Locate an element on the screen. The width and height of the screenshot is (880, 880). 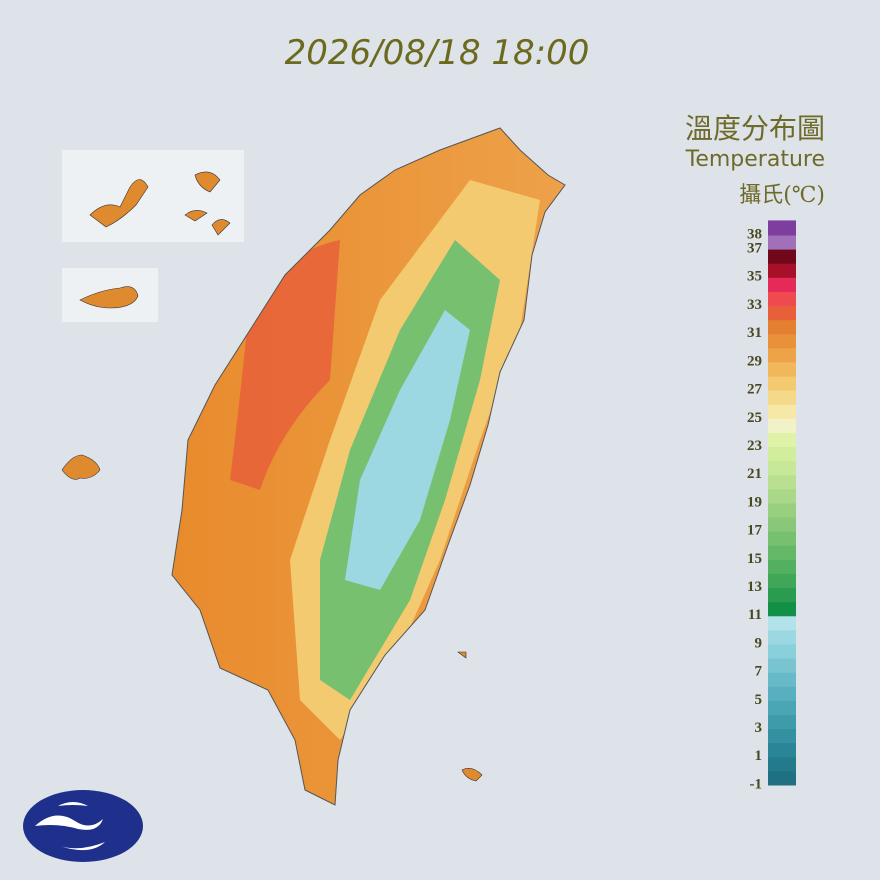
legend-label: 29 is located at coordinates (754, 361).